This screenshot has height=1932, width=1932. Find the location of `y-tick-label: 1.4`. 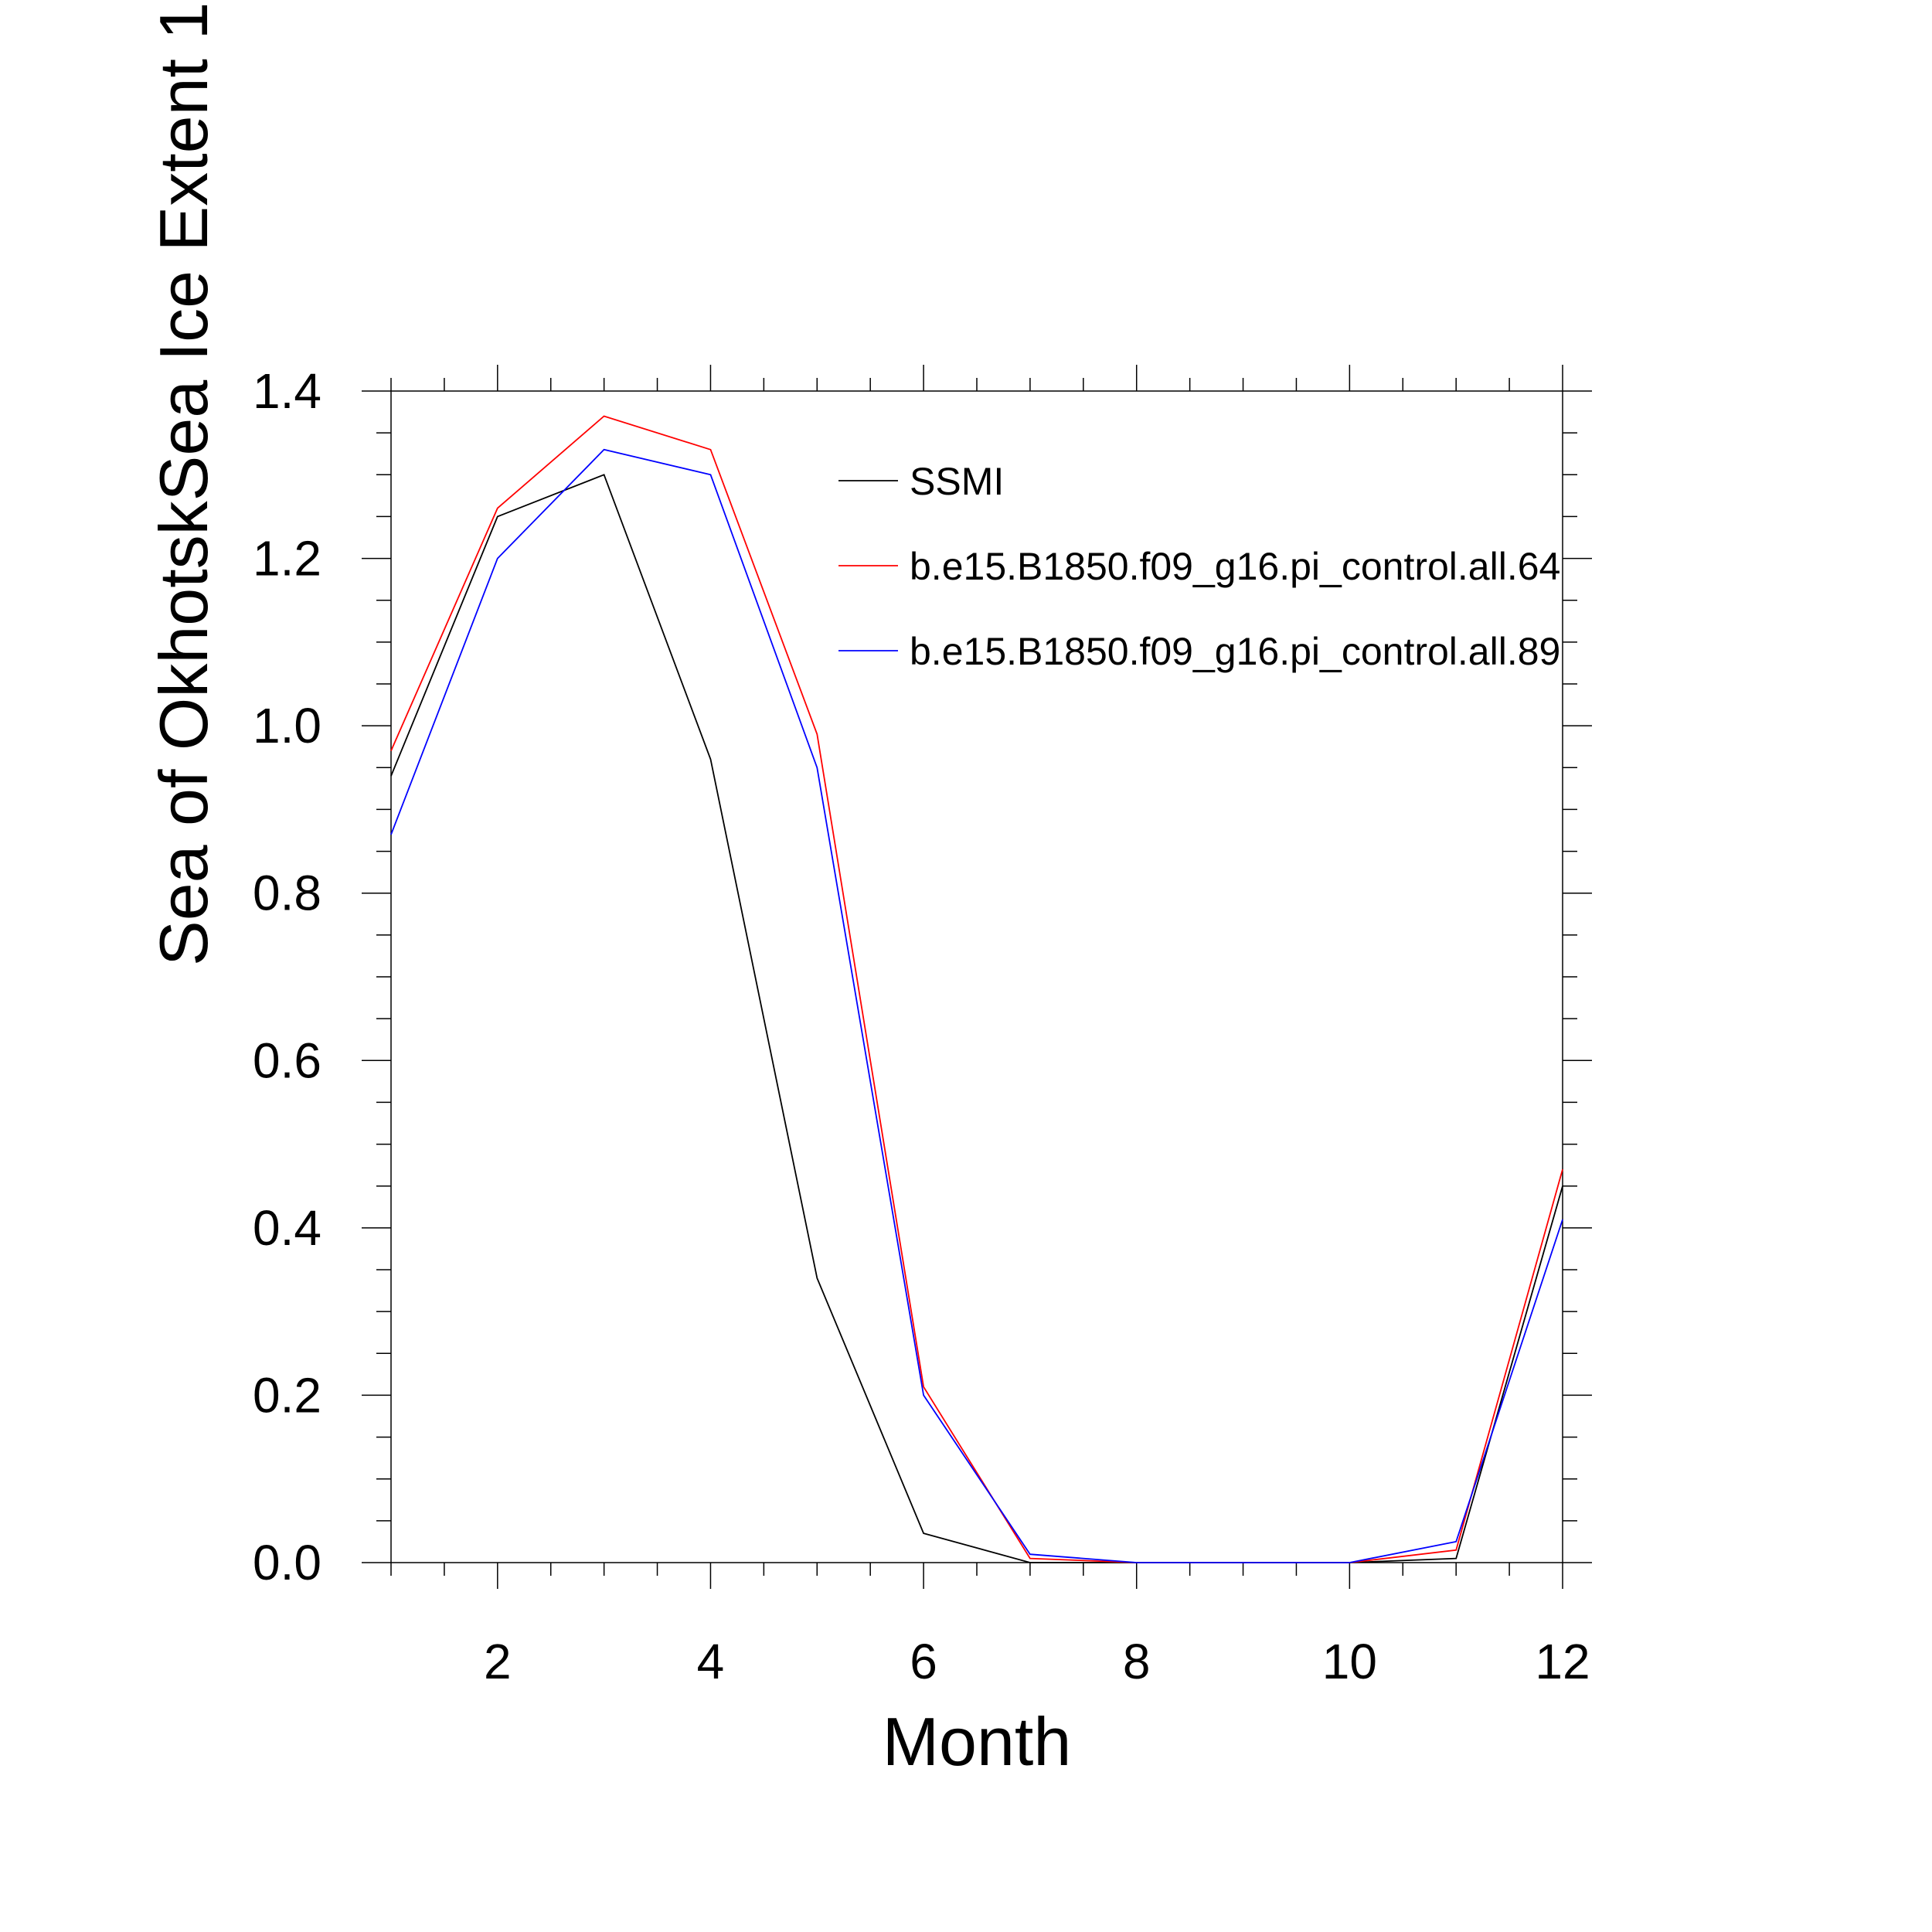

y-tick-label: 1.4 is located at coordinates (287, 391).